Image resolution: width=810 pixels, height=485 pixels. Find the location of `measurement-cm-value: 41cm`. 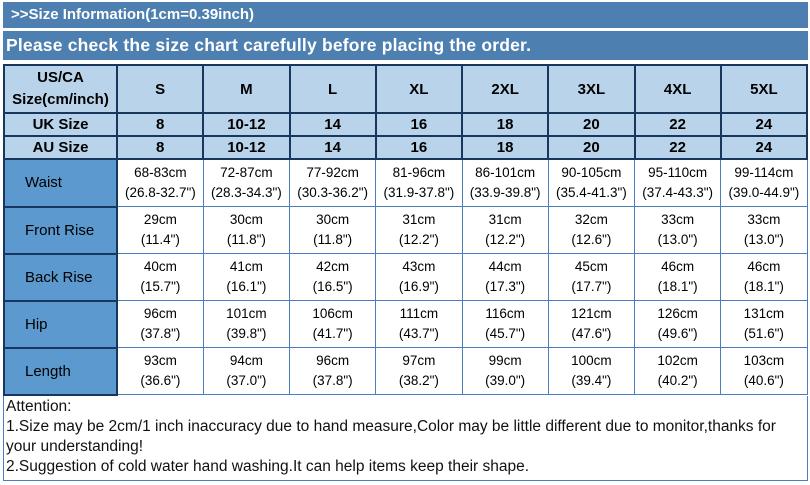

measurement-cm-value: 41cm is located at coordinates (246, 266).